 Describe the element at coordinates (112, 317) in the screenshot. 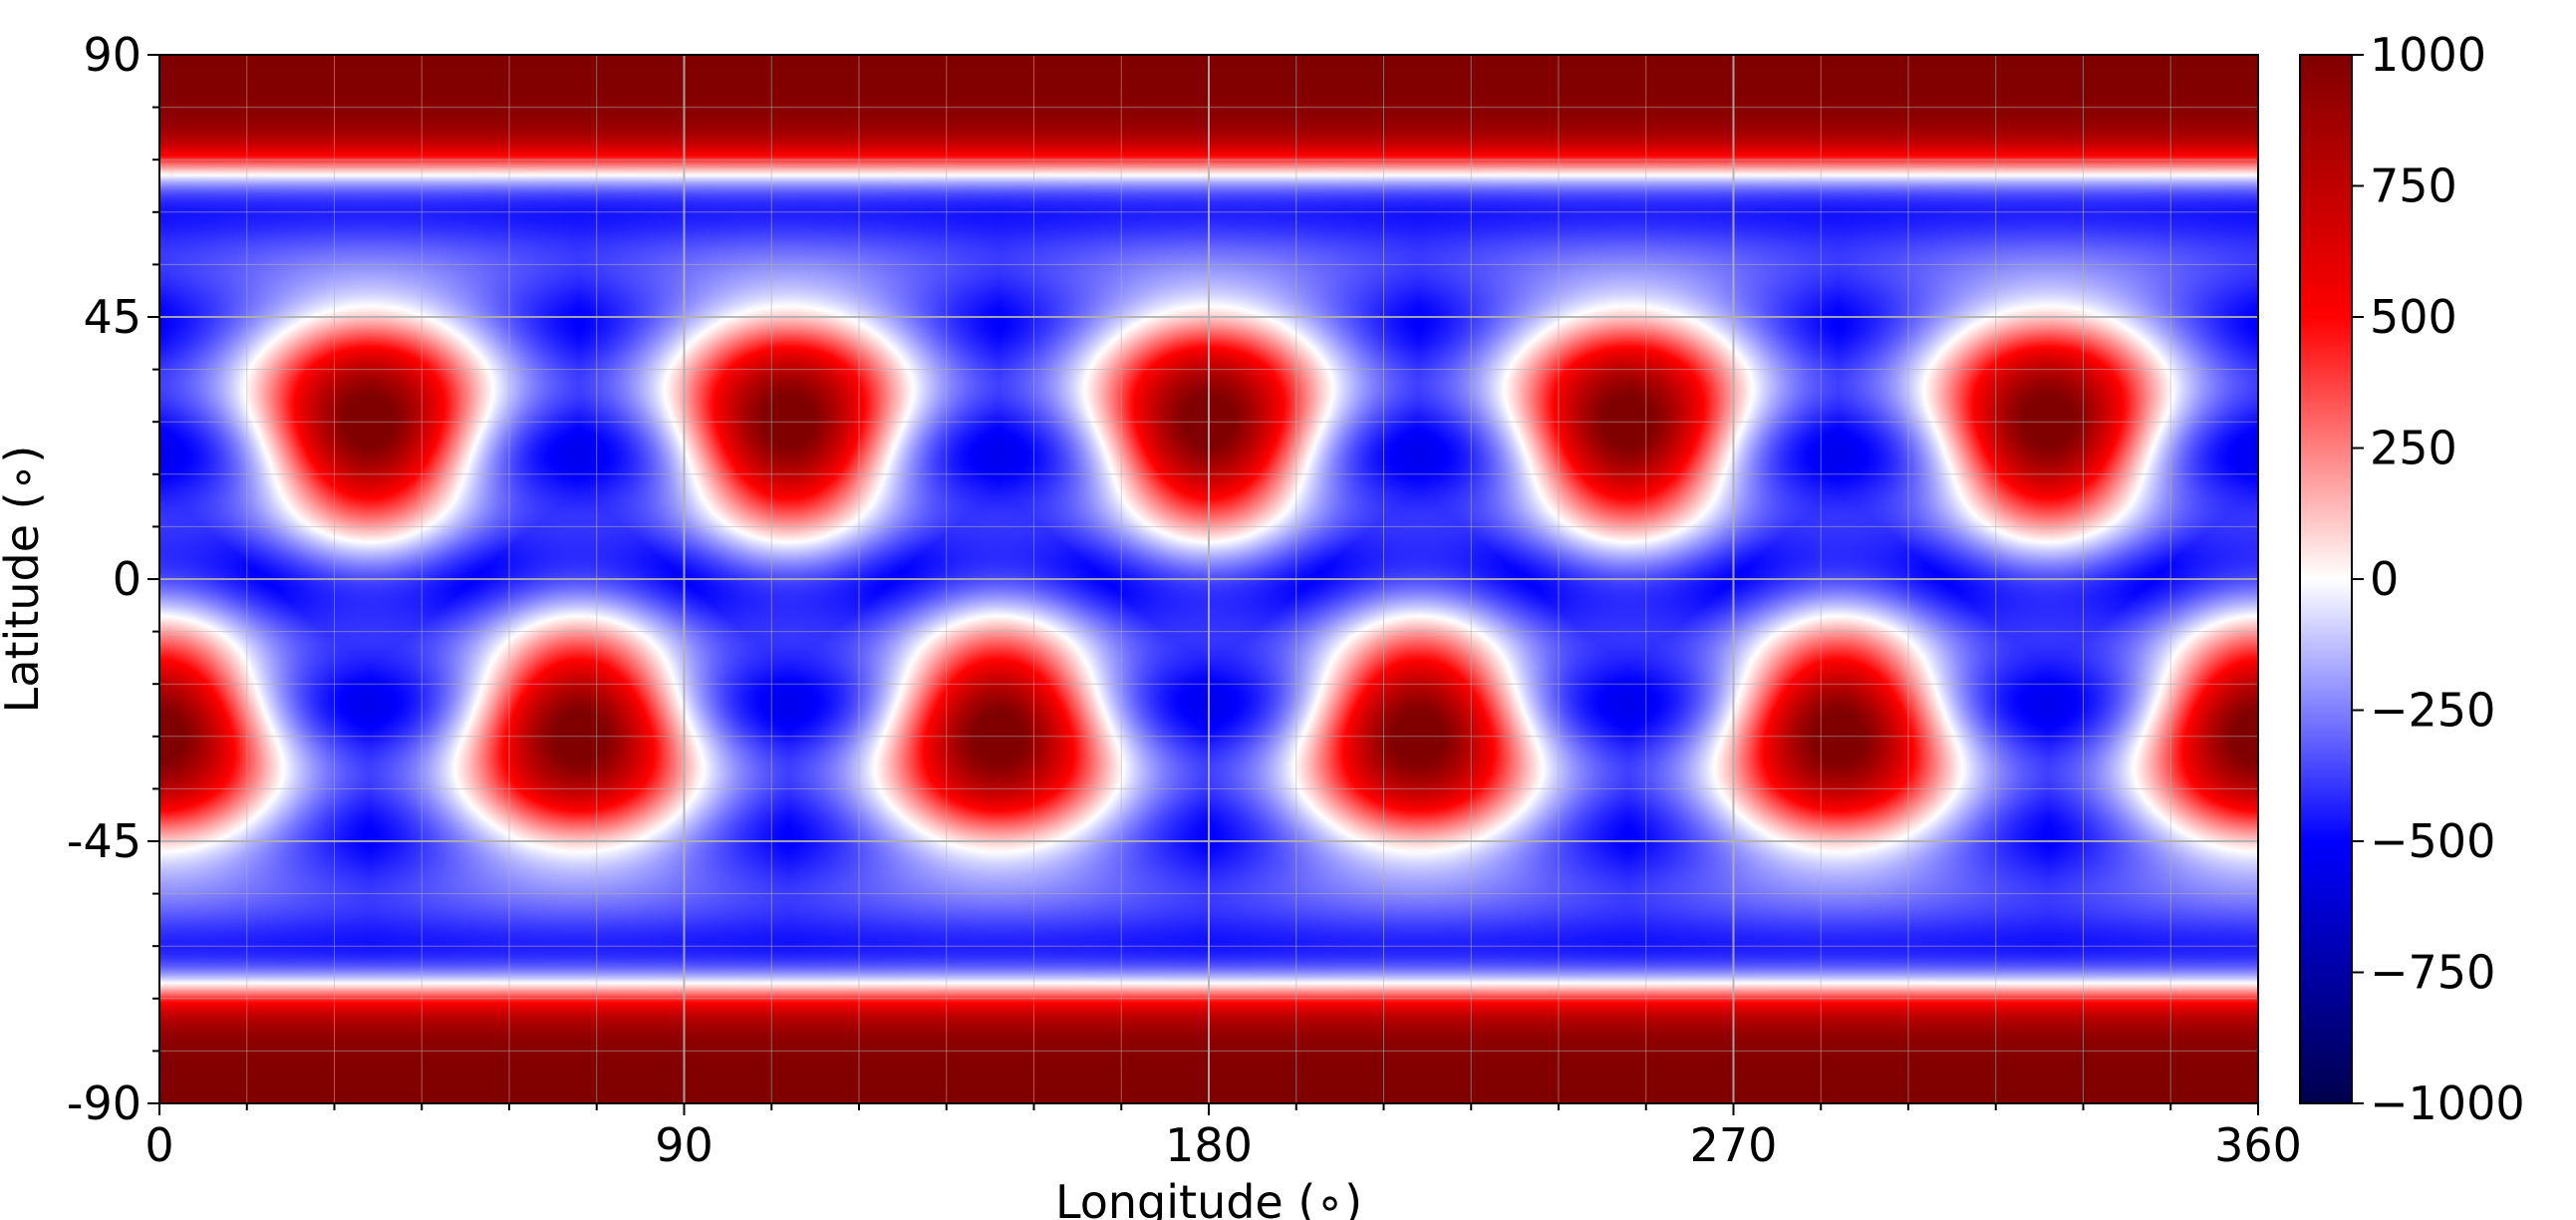

I see `y-tick-label: 45` at that location.